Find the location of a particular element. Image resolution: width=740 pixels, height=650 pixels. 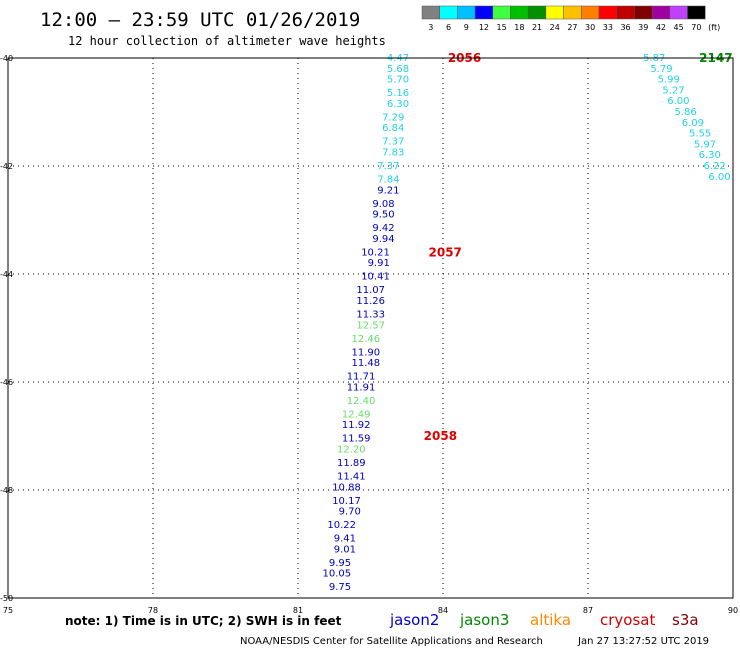

x-tick-label: 75 is located at coordinates (8, 610).